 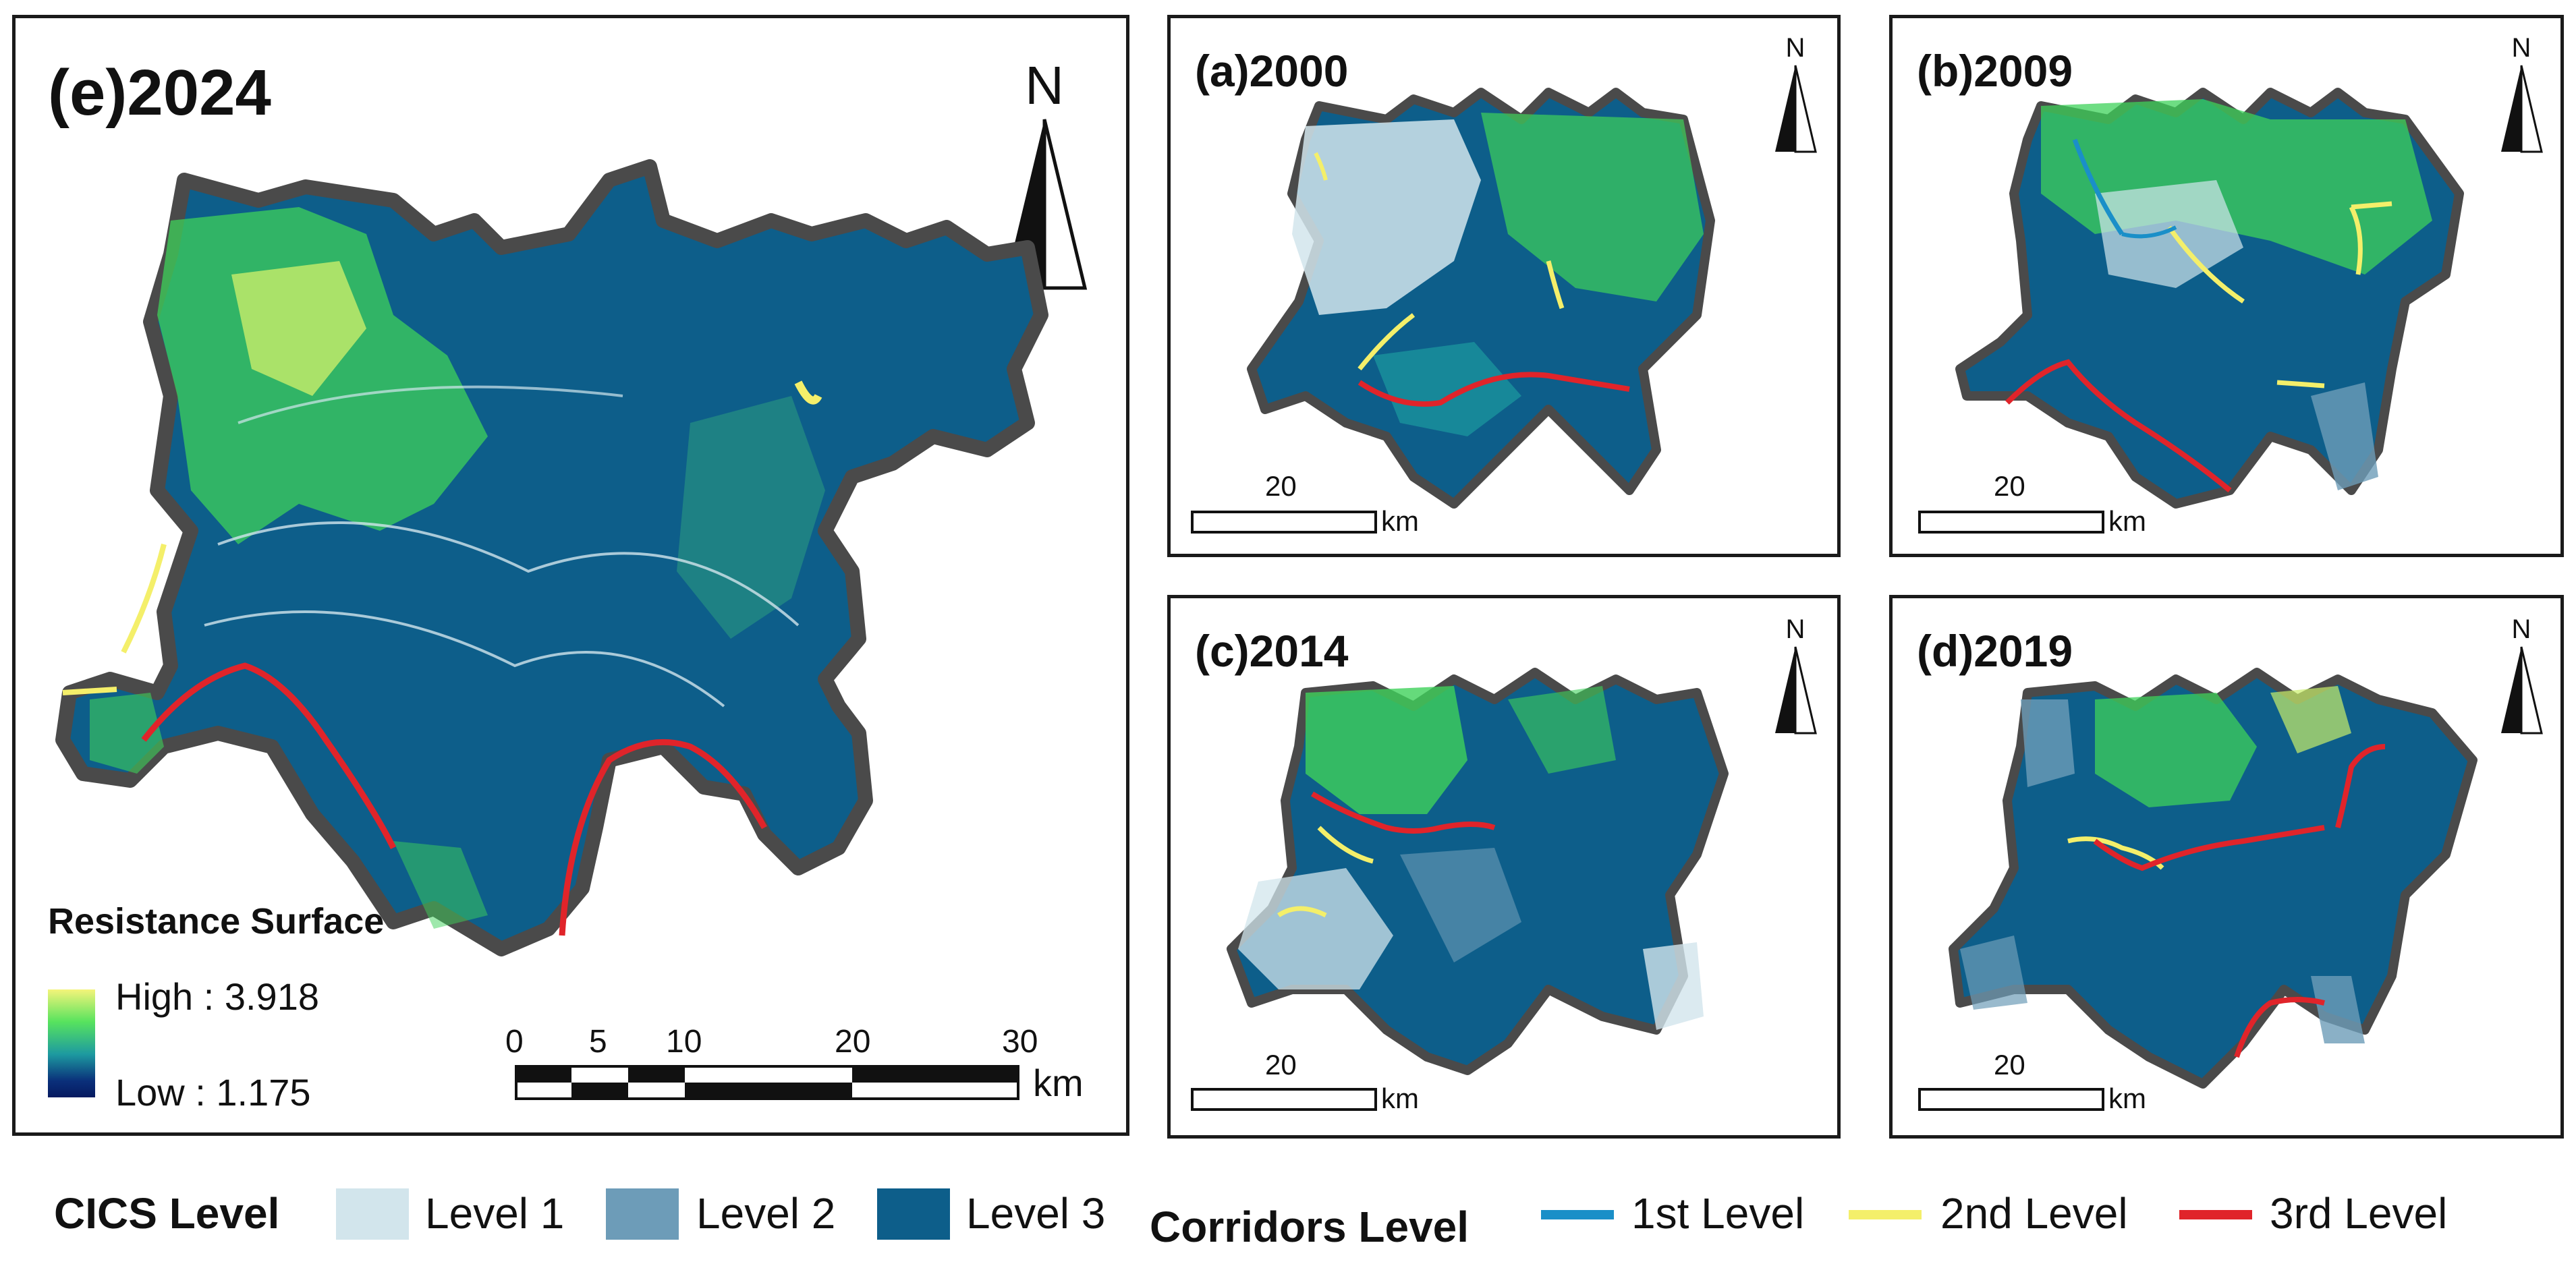 What do you see at coordinates (216, 922) in the screenshot?
I see `resistance-legend-title: Resistance Surface` at bounding box center [216, 922].